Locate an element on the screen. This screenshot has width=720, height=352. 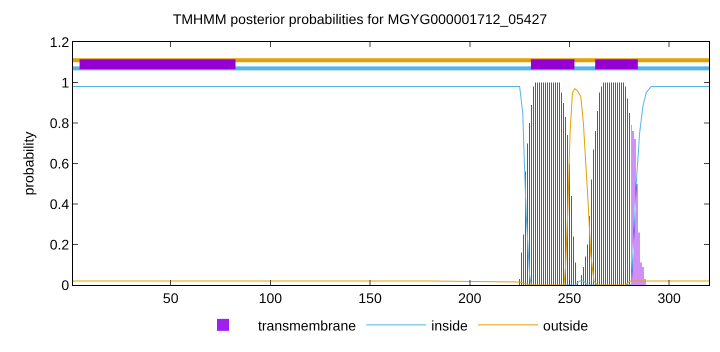
chart-title: TMHMM posterior probabilities for MGYG000001712_05427 is located at coordinates (360, 18).